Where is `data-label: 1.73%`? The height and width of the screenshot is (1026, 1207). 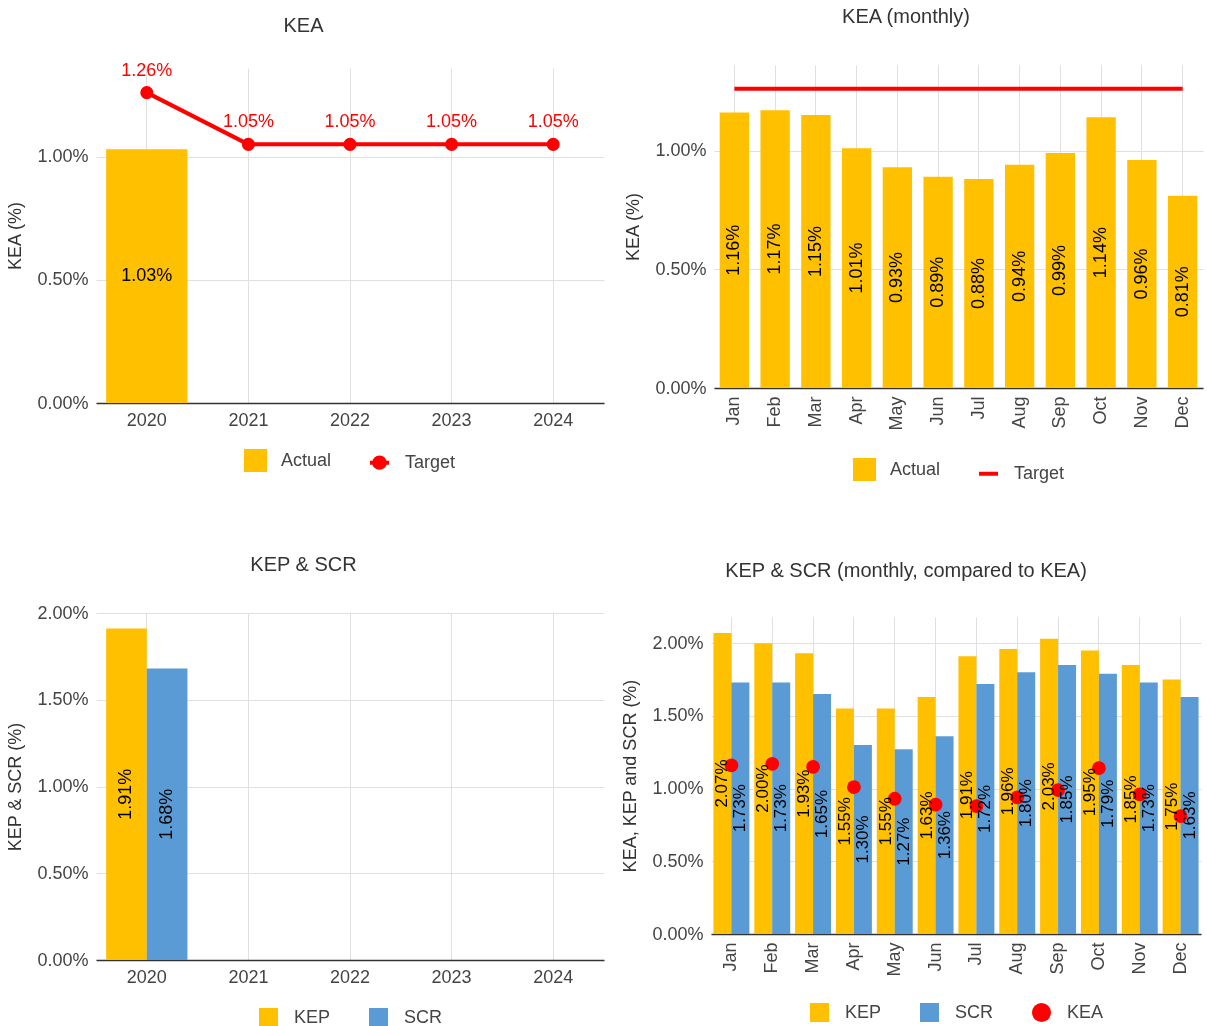 data-label: 1.73% is located at coordinates (740, 808).